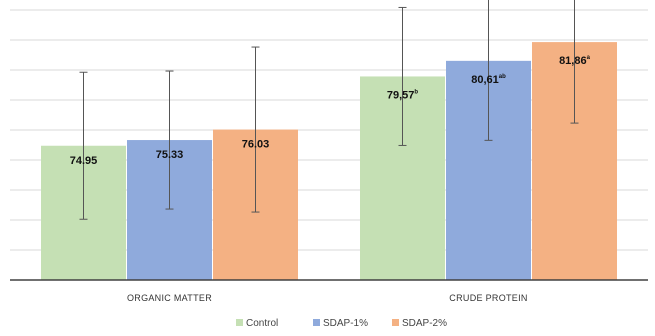 Image resolution: width=655 pixels, height=336 pixels. Describe the element at coordinates (589, 58) in the screenshot. I see `significance-letter: a` at that location.